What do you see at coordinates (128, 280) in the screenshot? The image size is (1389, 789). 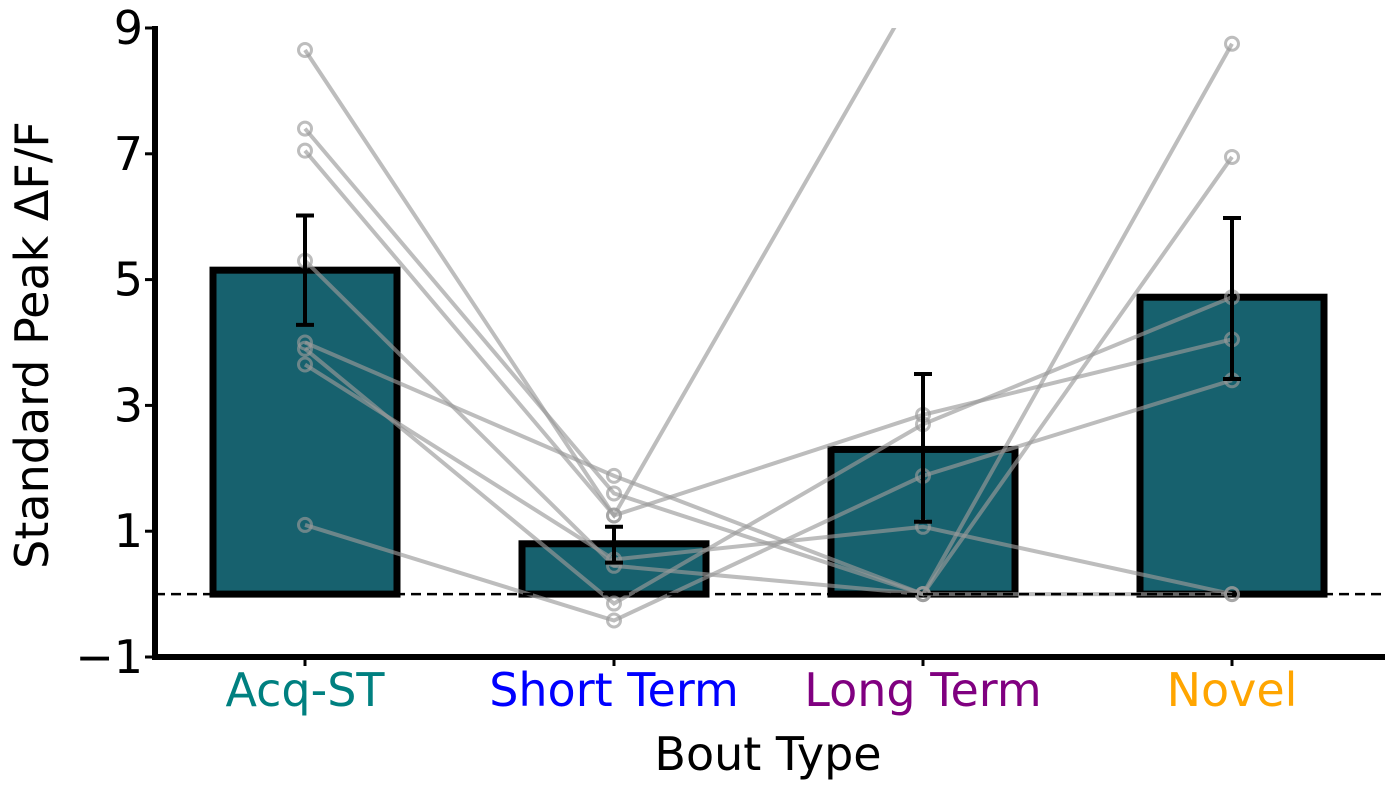 I see `y-tick-label-3: 5` at bounding box center [128, 280].